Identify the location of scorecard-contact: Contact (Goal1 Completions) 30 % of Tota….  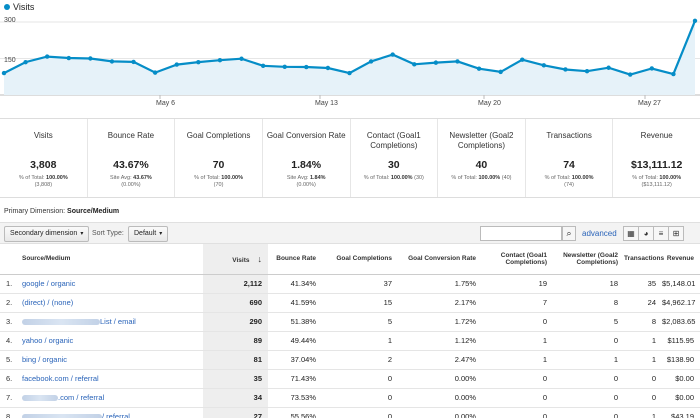
(393, 158).